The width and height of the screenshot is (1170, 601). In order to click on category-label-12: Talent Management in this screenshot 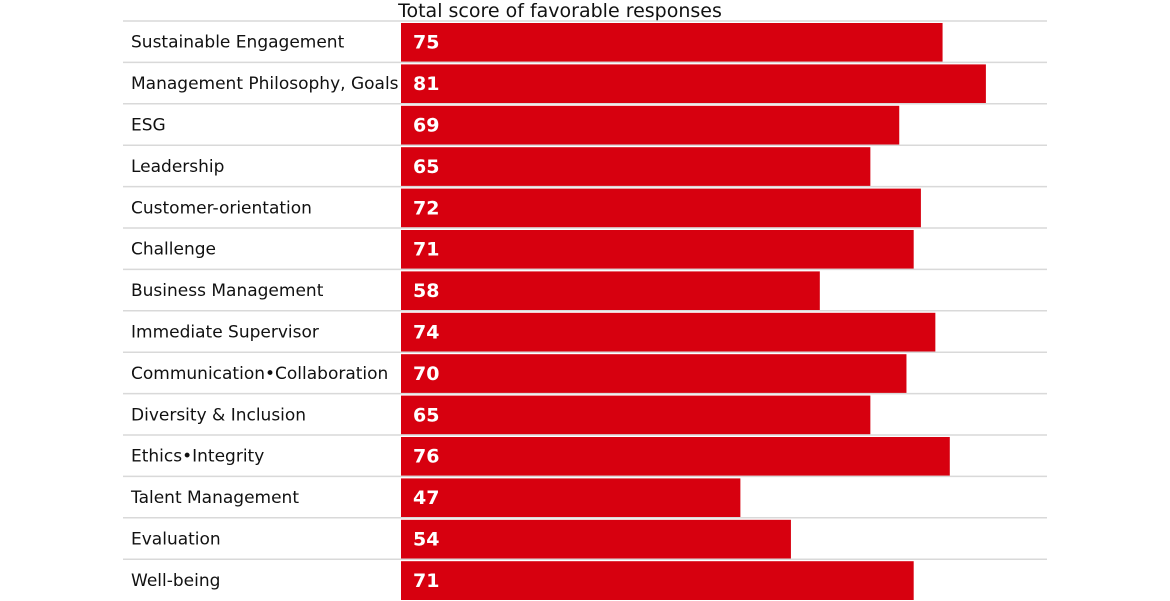, I will do `click(214, 498)`.